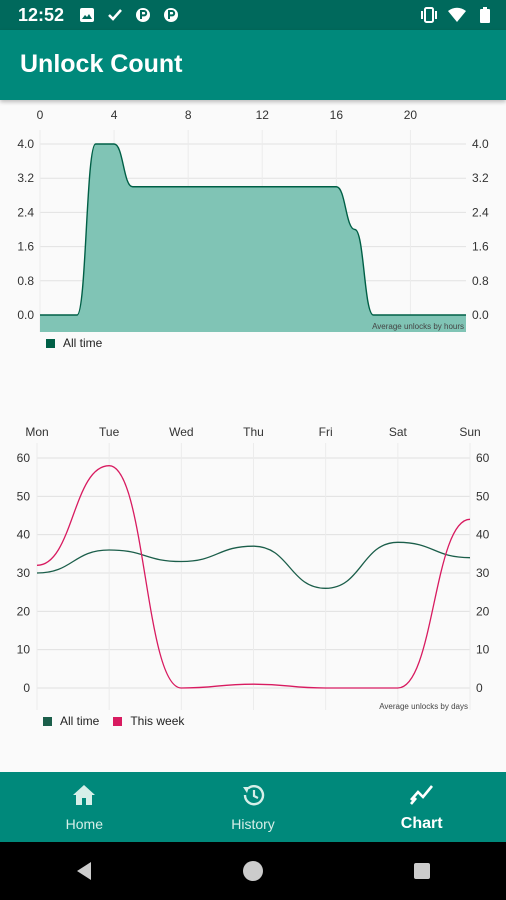 The height and width of the screenshot is (900, 506). I want to click on y-tick-label-right: 1.6, so click(480, 247).